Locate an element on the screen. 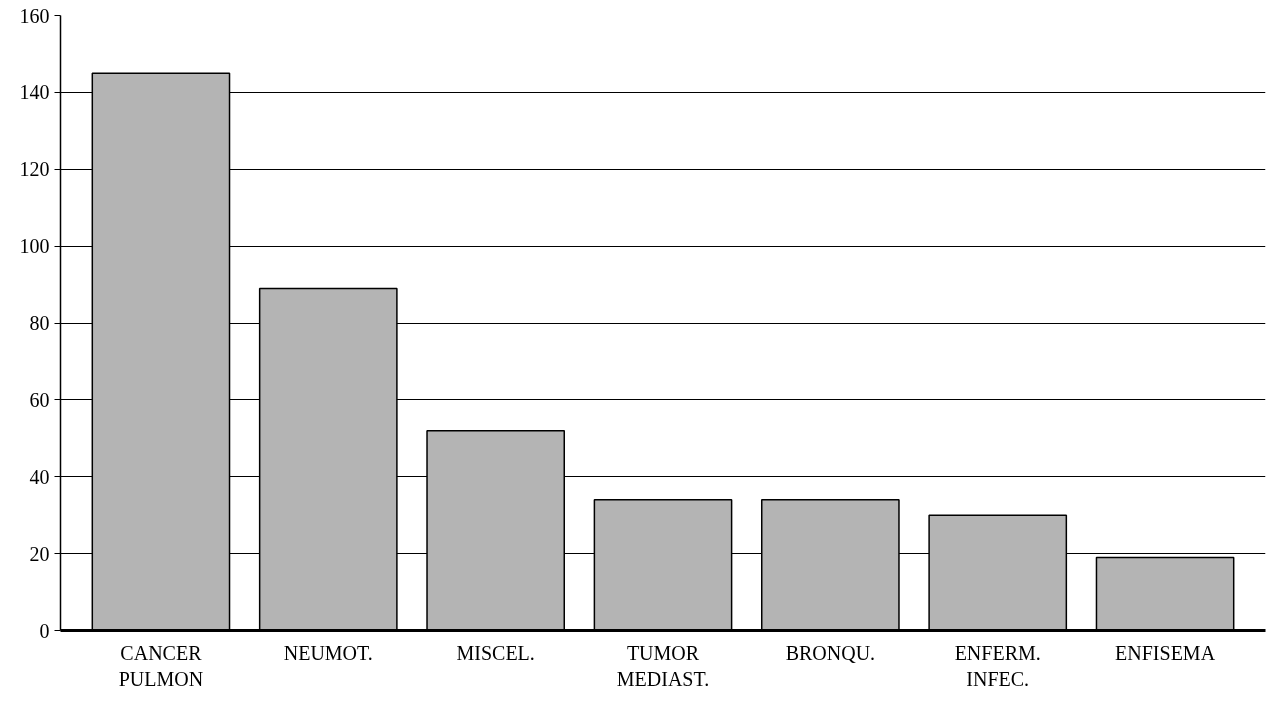  x-tick-label: TUMOR MEDIAST. is located at coordinates (663, 665).